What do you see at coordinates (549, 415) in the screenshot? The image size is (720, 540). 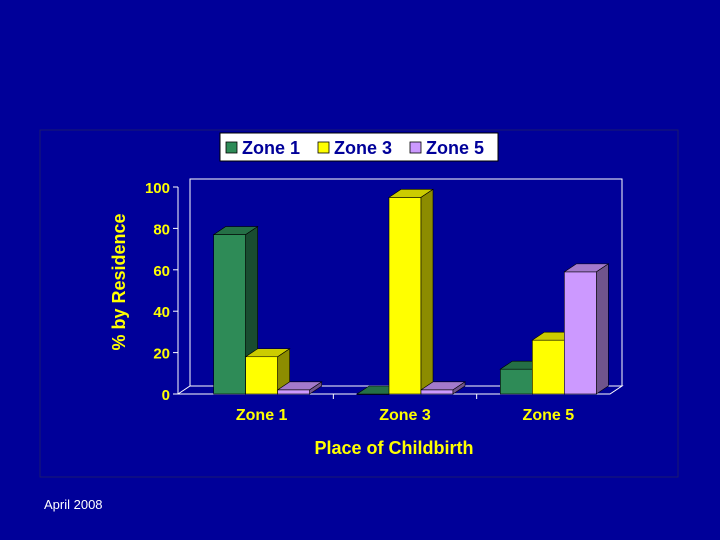 I see `x-tick-label: Zone 5` at bounding box center [549, 415].